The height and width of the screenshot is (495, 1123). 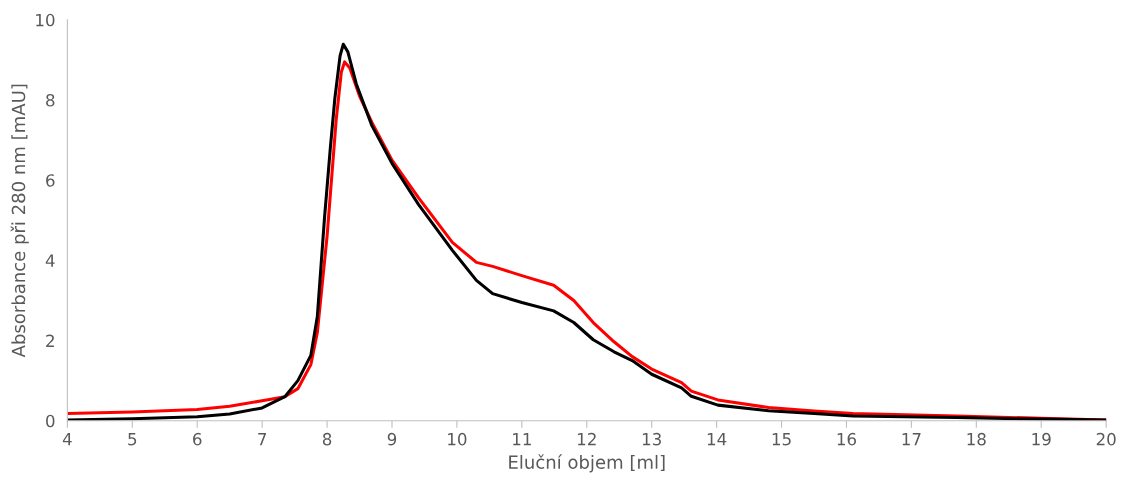 What do you see at coordinates (781, 439) in the screenshot?
I see `x-tick-label: 15` at bounding box center [781, 439].